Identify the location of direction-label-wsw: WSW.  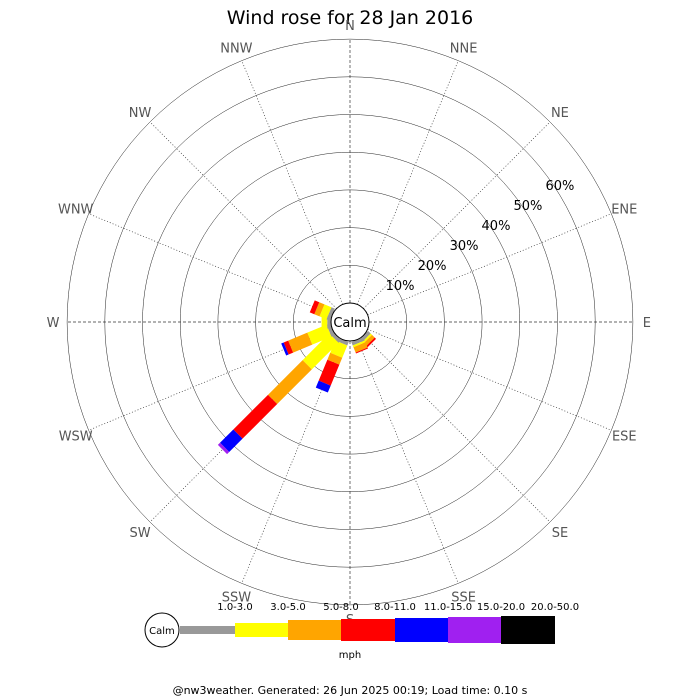
(76, 437).